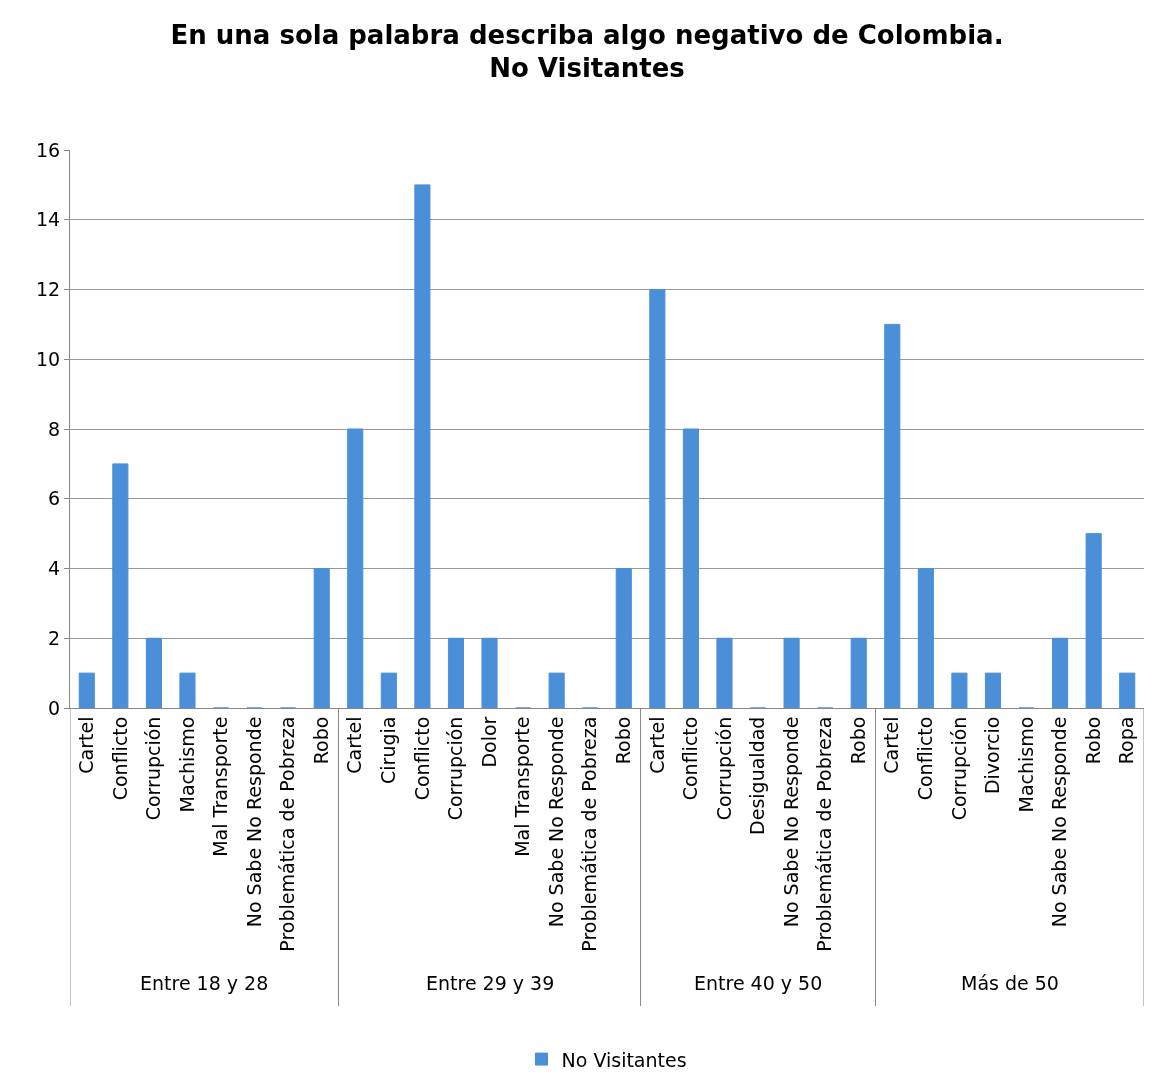 This screenshot has width=1174, height=1091. Describe the element at coordinates (48, 289) in the screenshot. I see `y-tick-label: 12` at that location.